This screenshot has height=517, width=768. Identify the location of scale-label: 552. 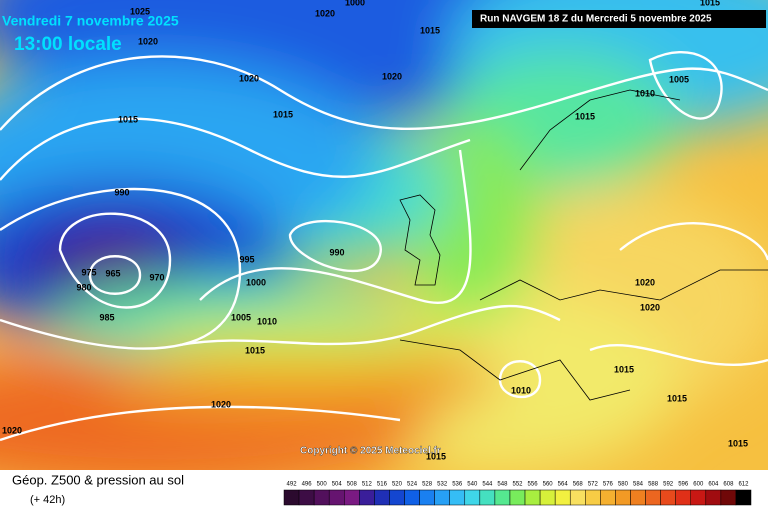
(517, 485).